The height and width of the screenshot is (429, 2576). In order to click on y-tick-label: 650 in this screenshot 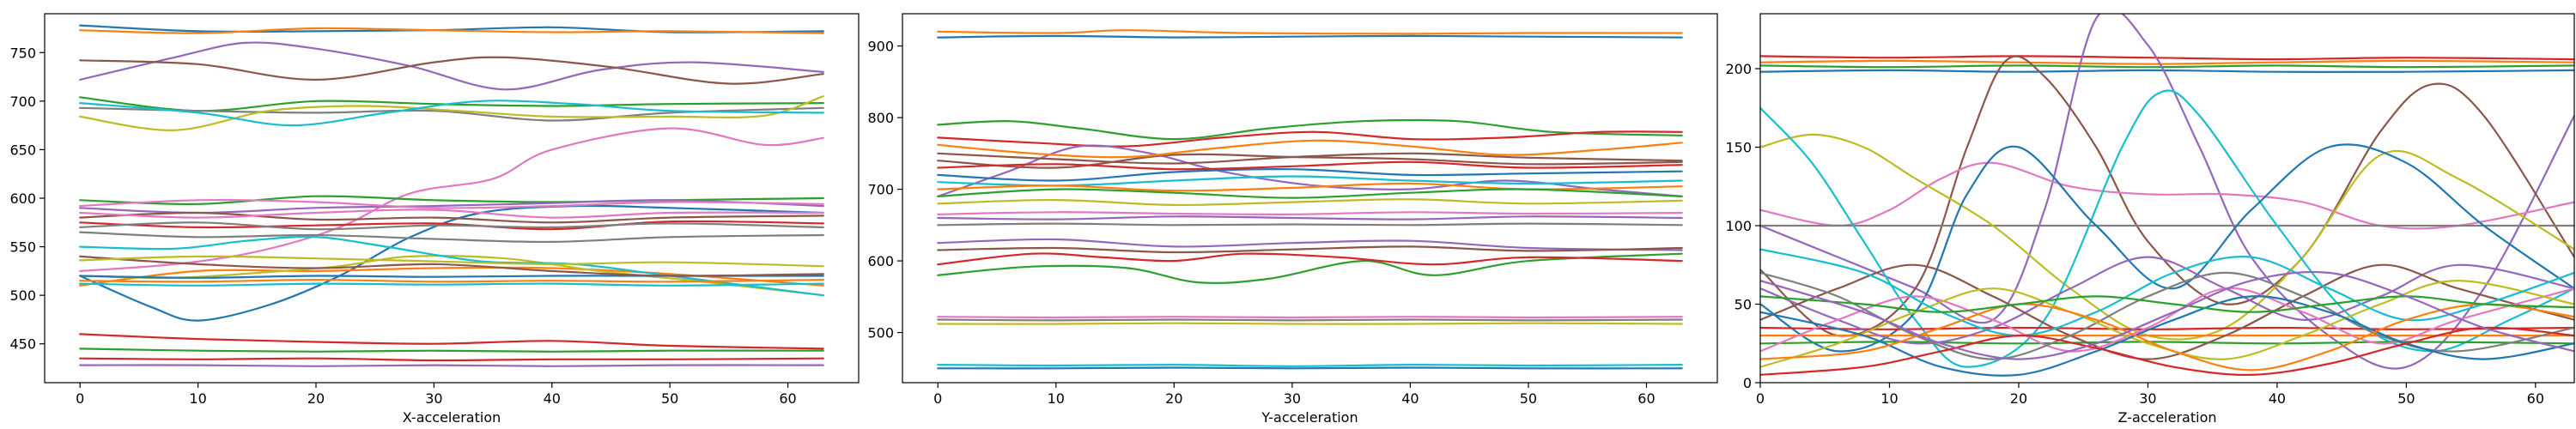, I will do `click(23, 150)`.